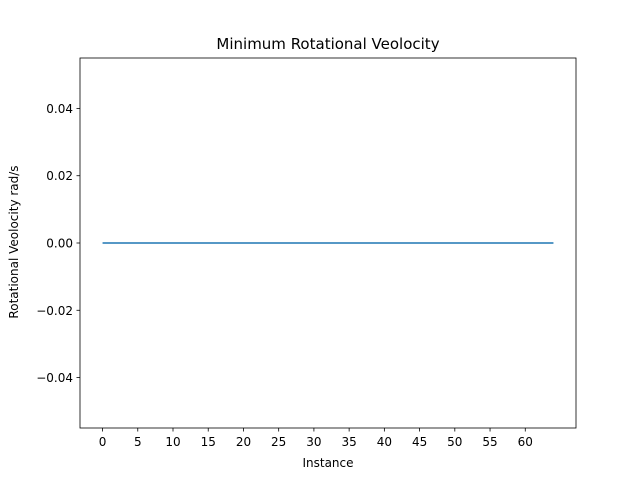 This screenshot has width=640, height=480. Describe the element at coordinates (278, 442) in the screenshot. I see `x-tick-label: 25` at that location.